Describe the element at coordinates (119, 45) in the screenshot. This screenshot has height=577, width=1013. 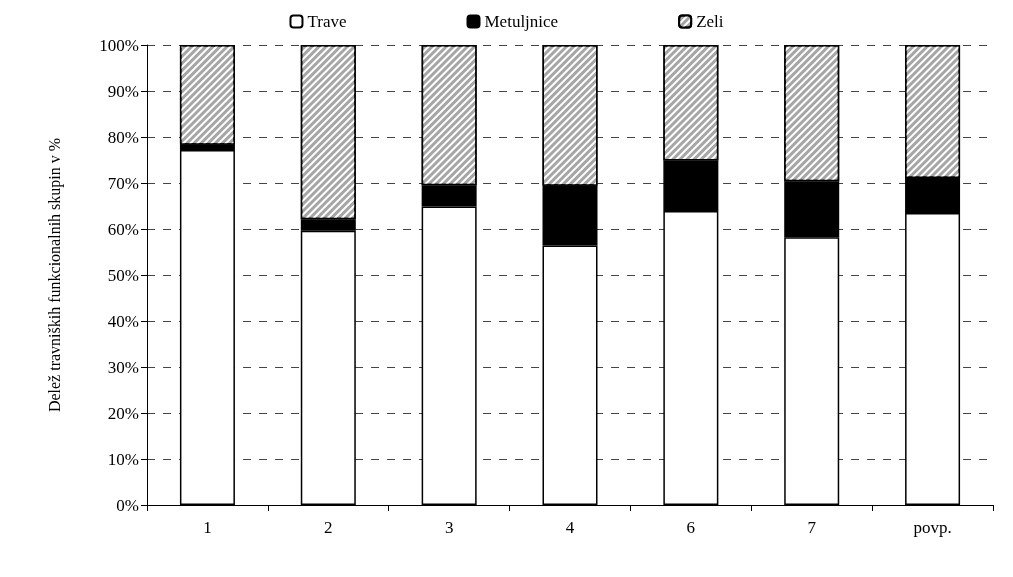
I see `y-tick-label: 100%` at that location.